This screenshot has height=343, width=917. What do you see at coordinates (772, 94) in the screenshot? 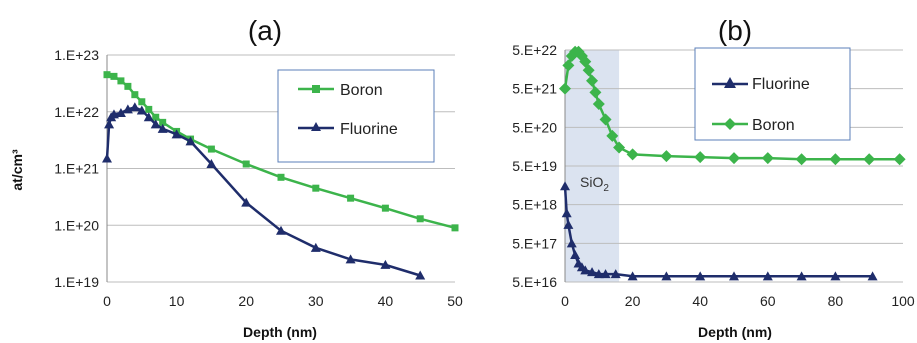
I see `panel-b-legend: Fluorine Boron` at bounding box center [772, 94].